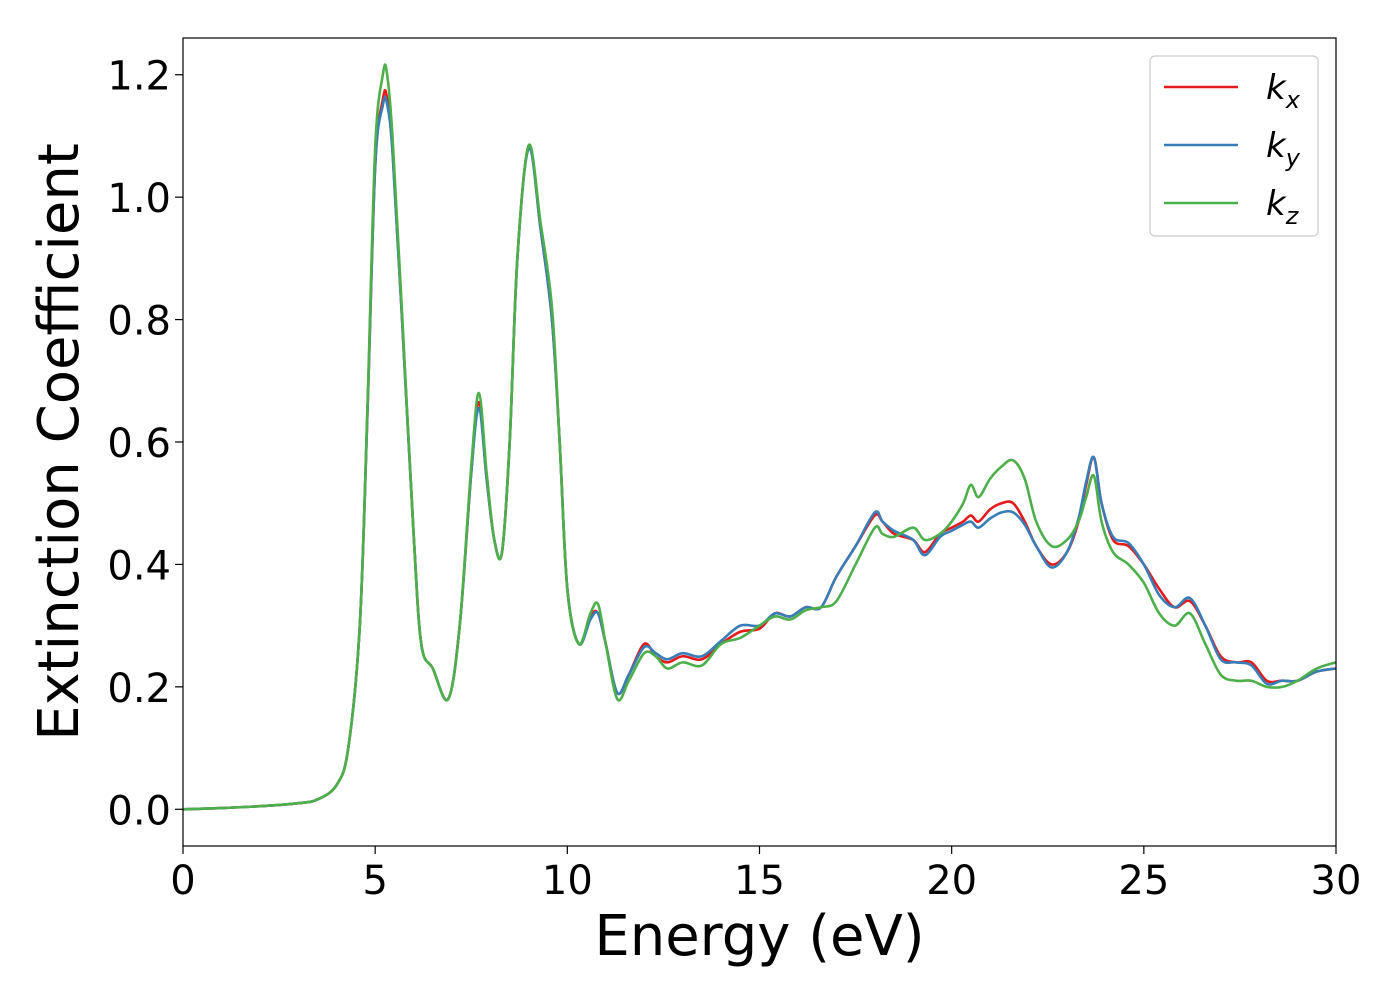  What do you see at coordinates (59, 442) in the screenshot?
I see `y-axis-title: Extinction Coefficient` at bounding box center [59, 442].